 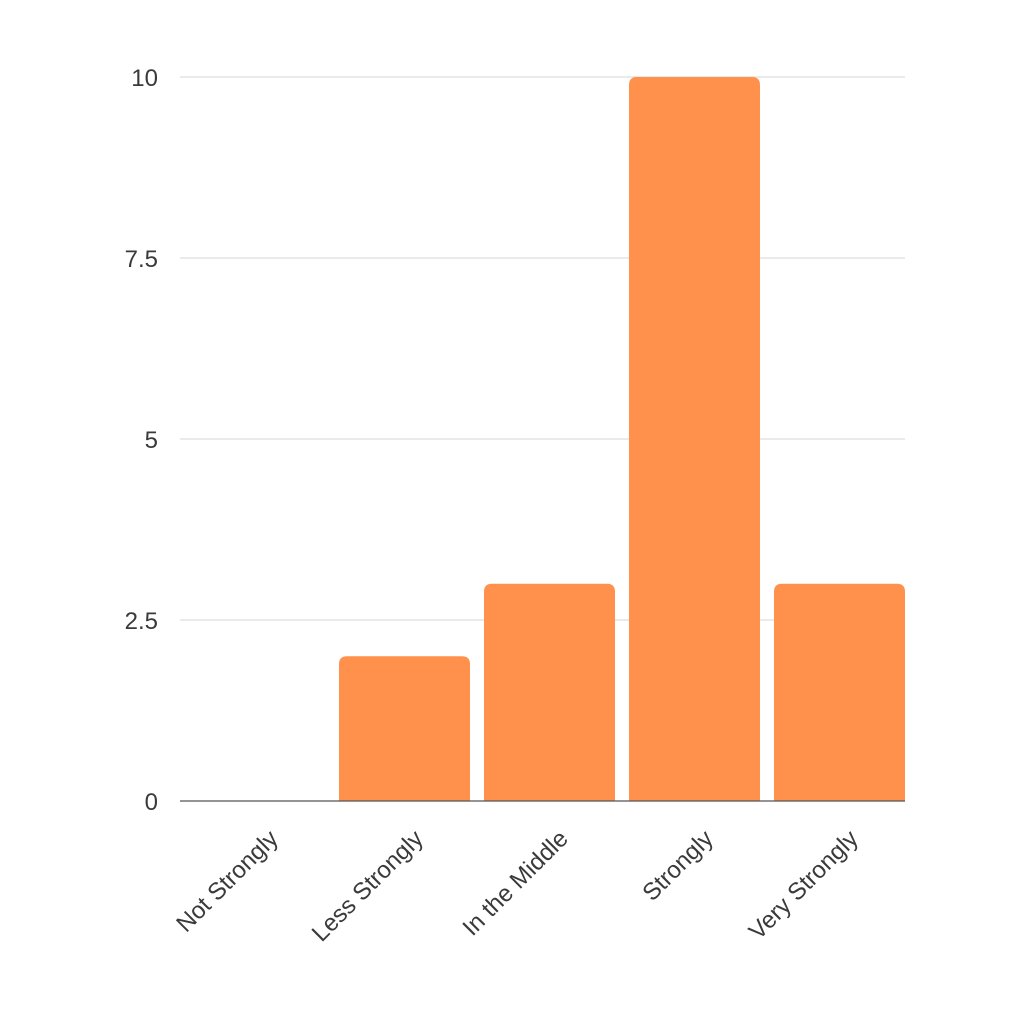 I want to click on y-tick-label: 7.5, so click(x=141, y=259).